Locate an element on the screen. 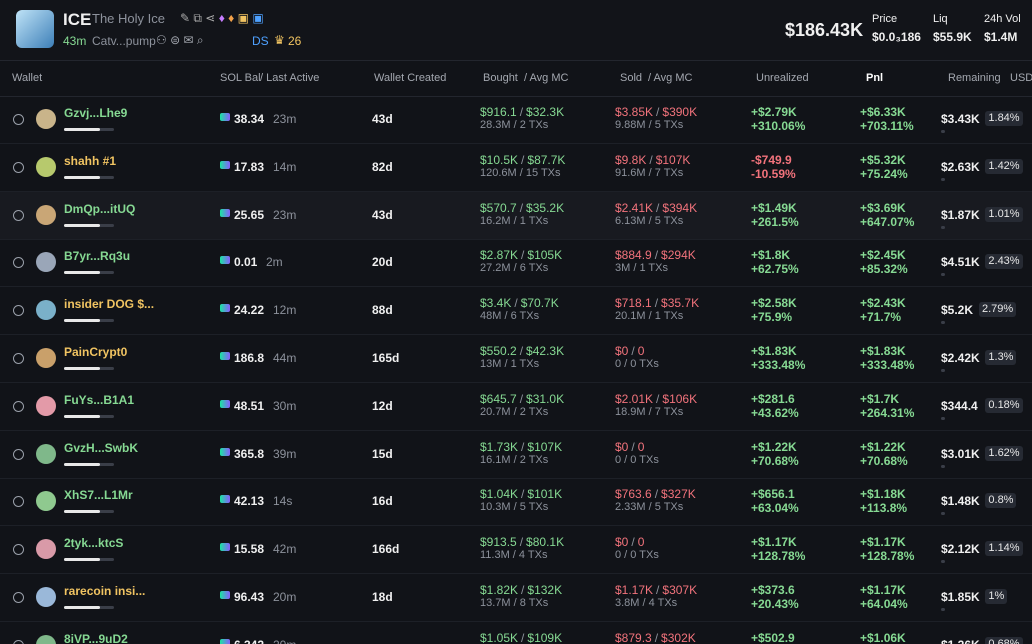 The image size is (1032, 644). bought-detail: 11.3M / 4 TXs is located at coordinates (514, 555).